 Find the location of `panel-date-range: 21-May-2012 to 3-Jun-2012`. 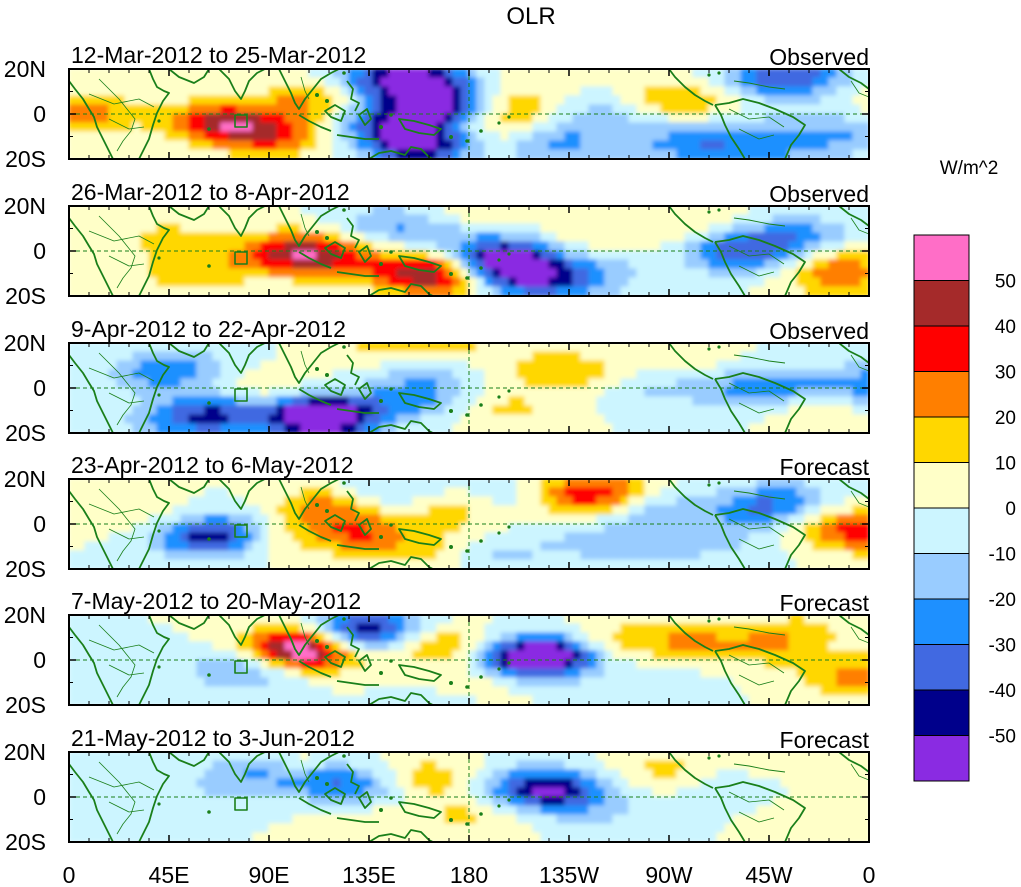

panel-date-range: 21-May-2012 to 3-Jun-2012 is located at coordinates (213, 738).